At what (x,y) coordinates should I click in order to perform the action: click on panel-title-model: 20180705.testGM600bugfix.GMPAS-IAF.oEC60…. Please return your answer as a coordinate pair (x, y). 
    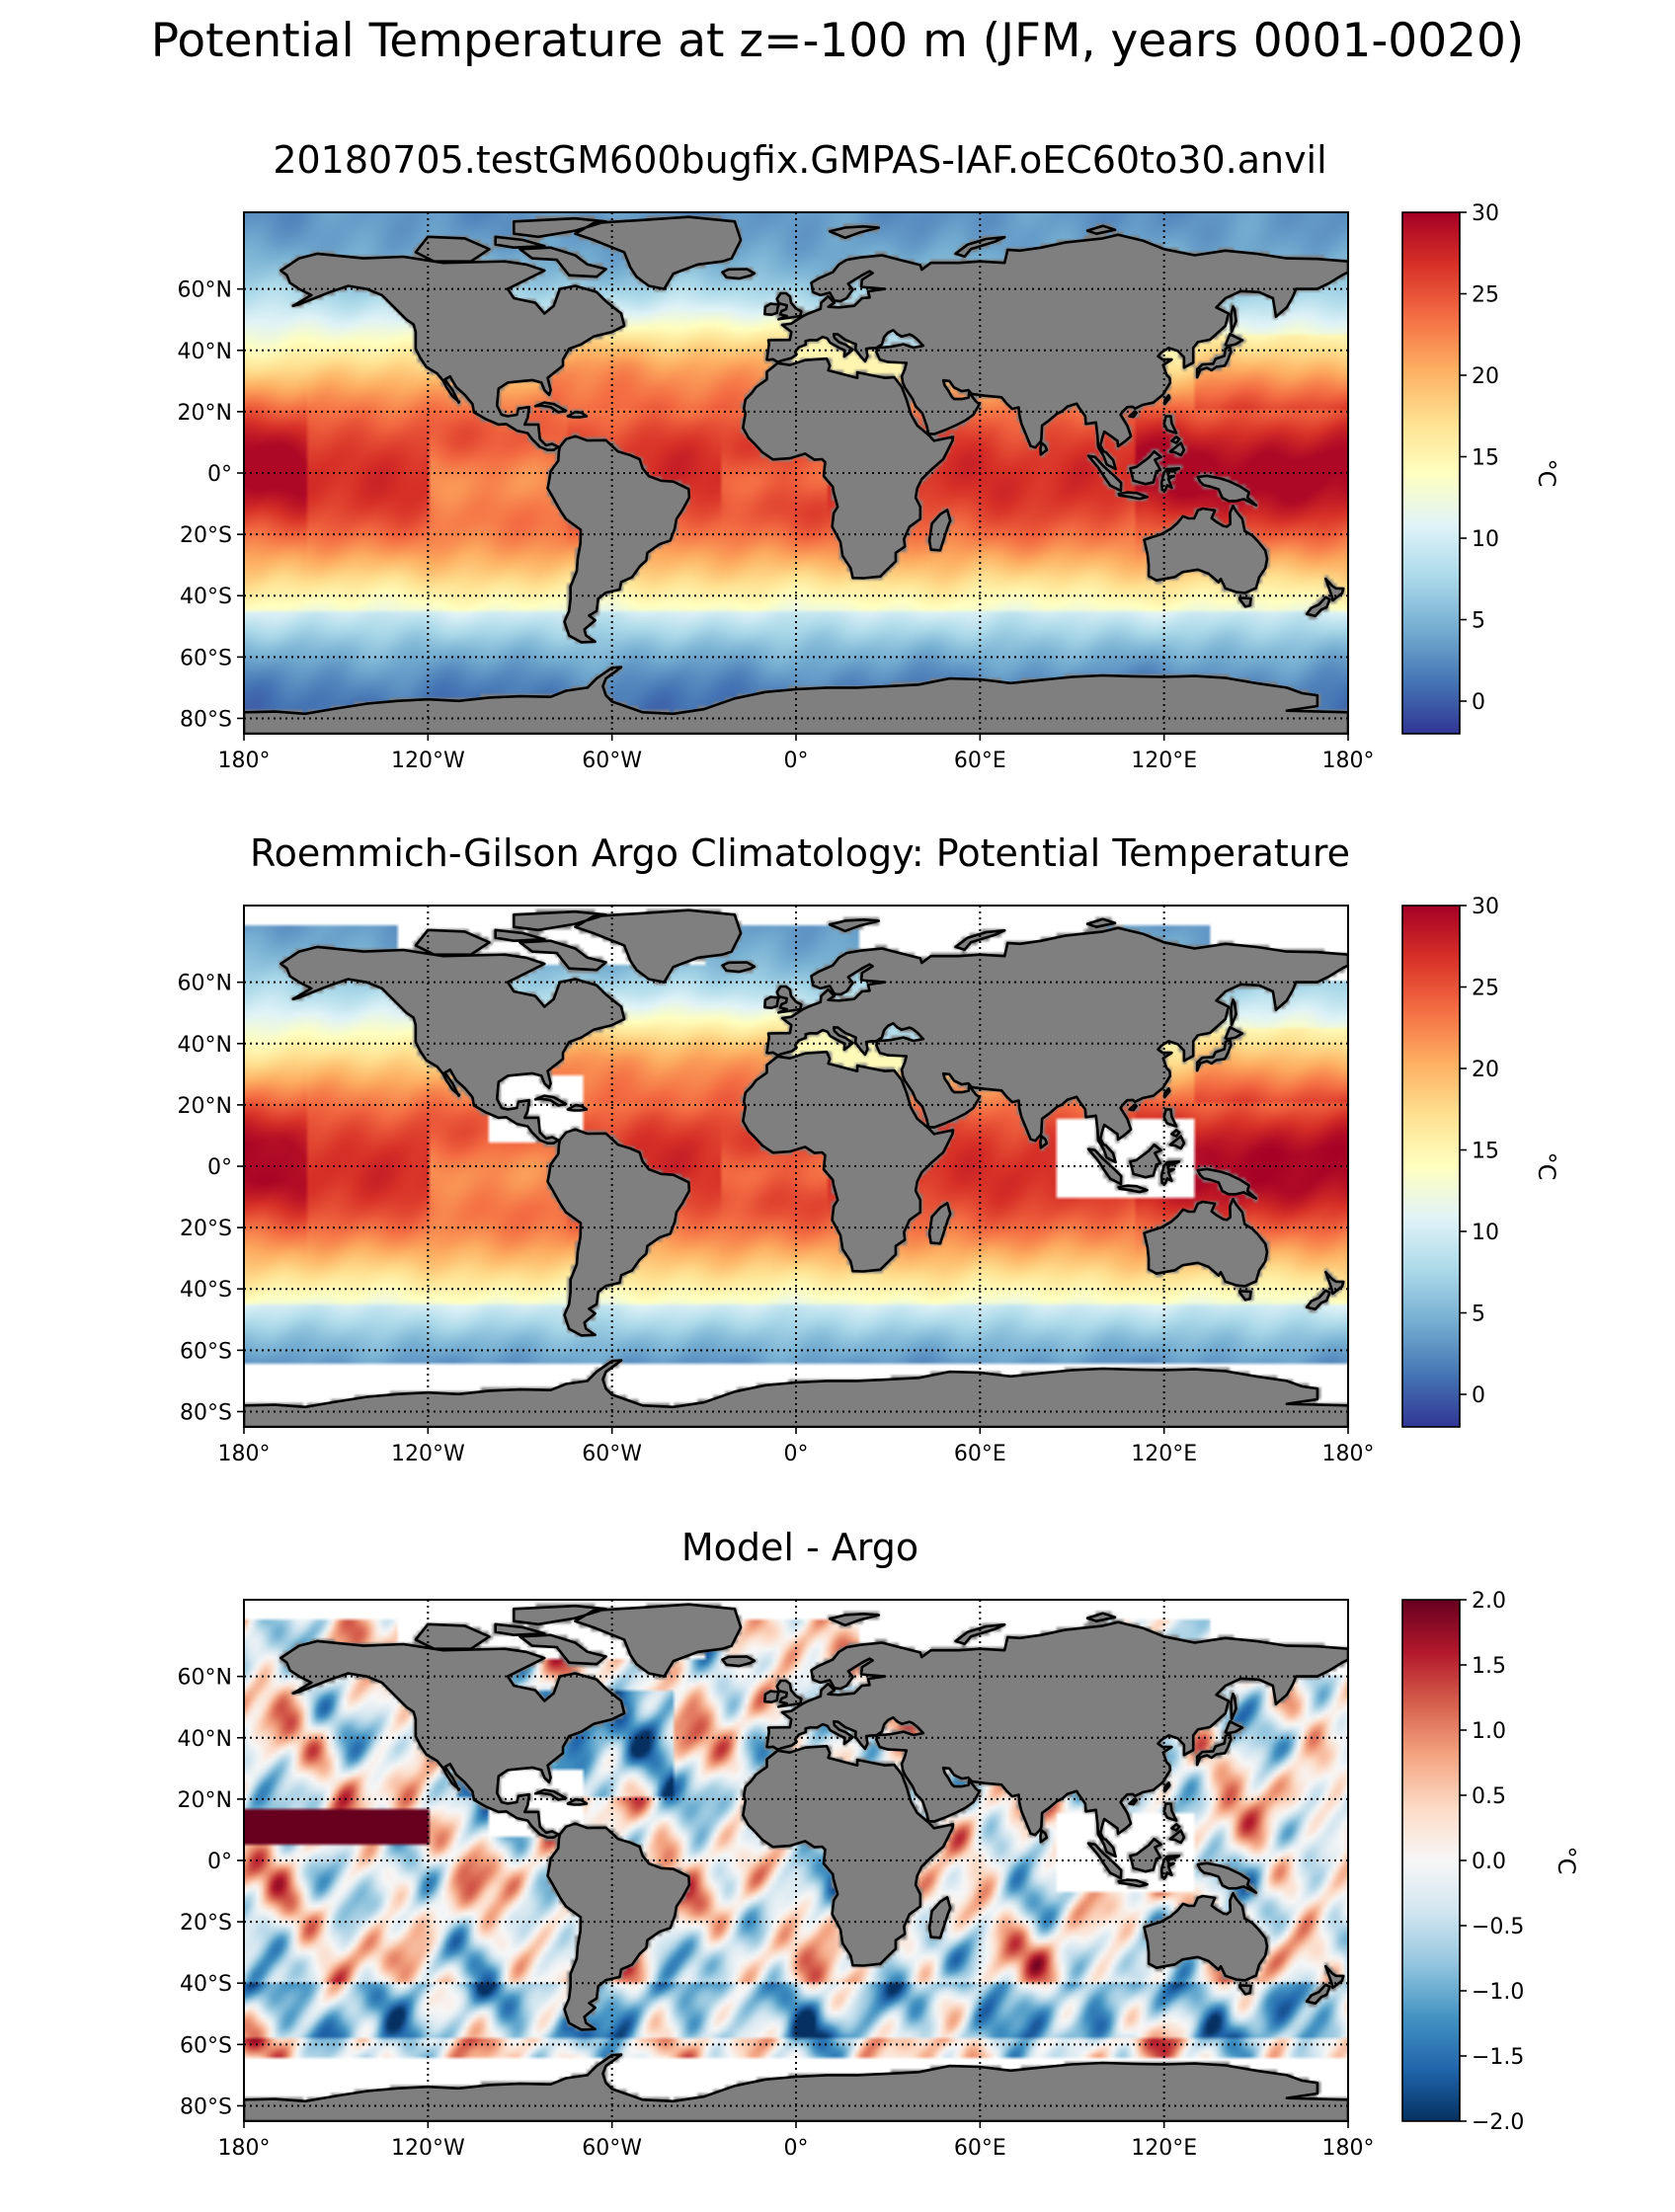
    Looking at the image, I should click on (800, 160).